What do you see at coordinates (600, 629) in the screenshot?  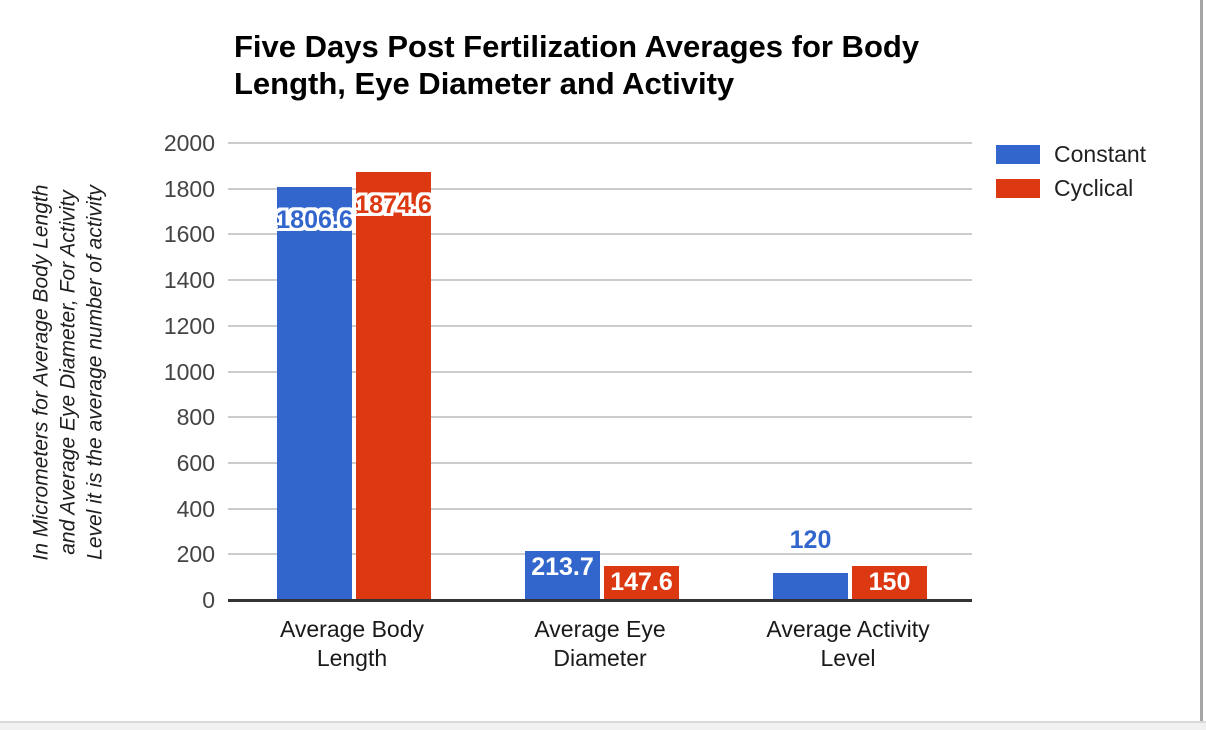 I see `x-category-label-line: Average Eye` at bounding box center [600, 629].